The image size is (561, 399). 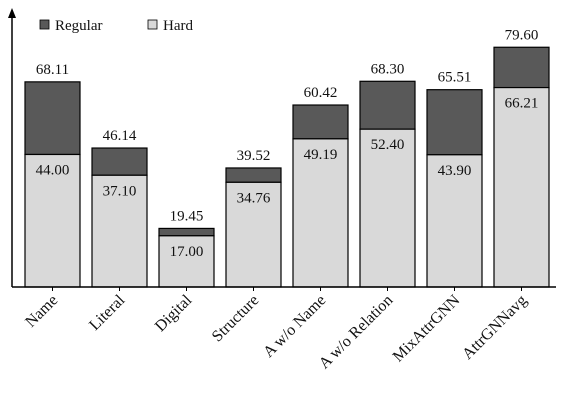 I want to click on total-label-literal: 46.14, so click(x=120, y=136).